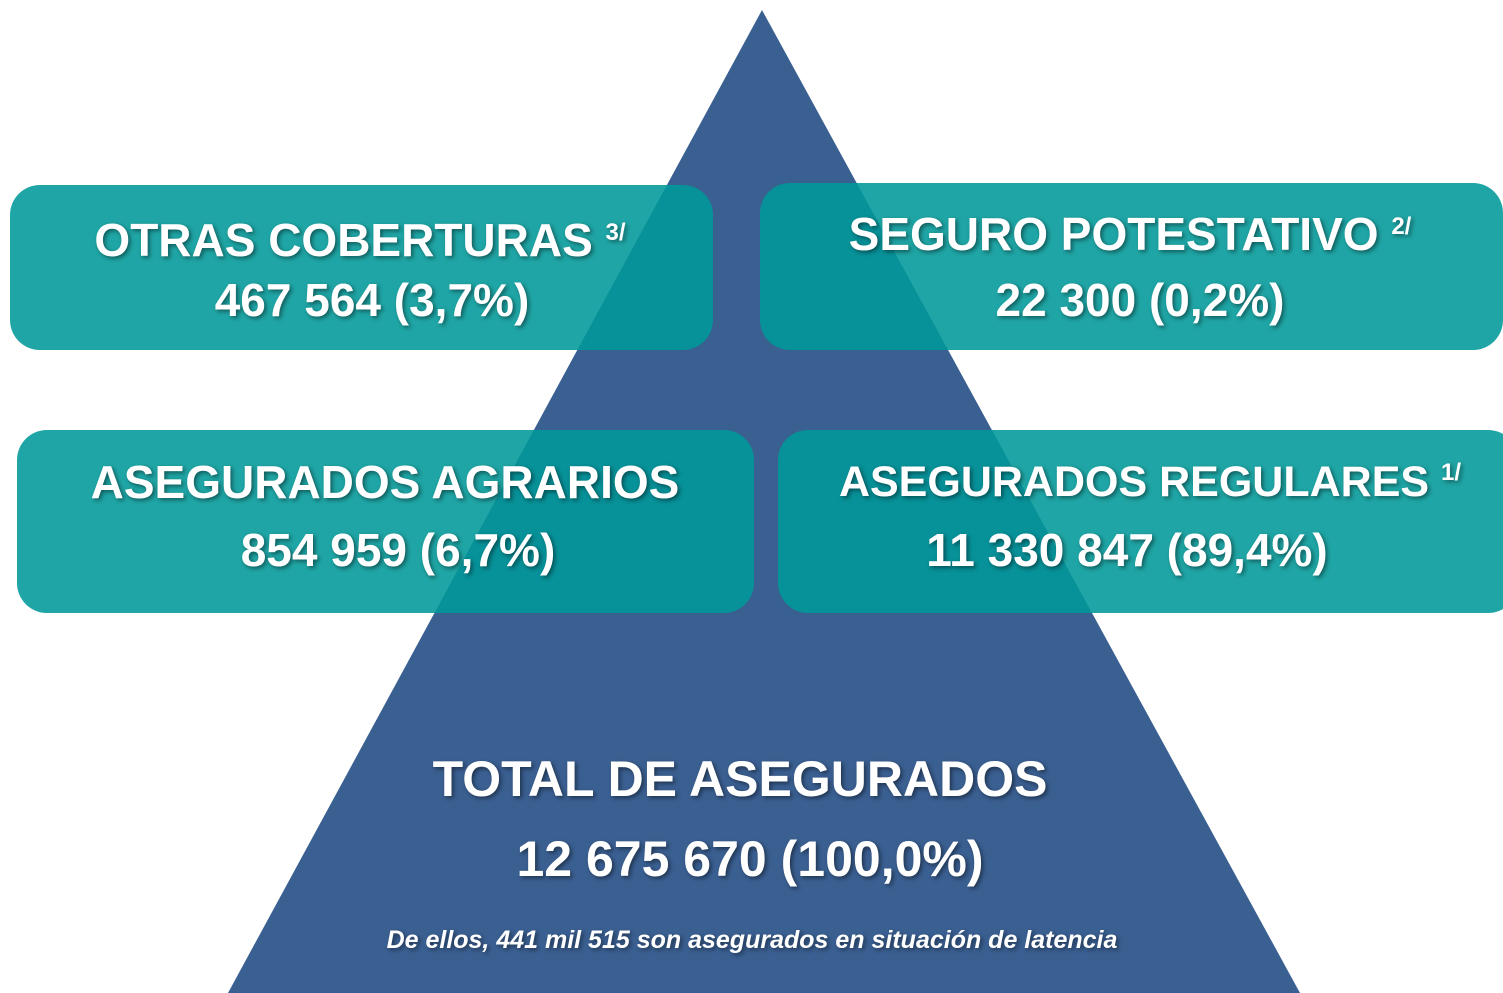 Image resolution: width=1503 pixels, height=993 pixels. Describe the element at coordinates (398, 550) in the screenshot. I see `box-value: 854 959 (6,7%)` at that location.